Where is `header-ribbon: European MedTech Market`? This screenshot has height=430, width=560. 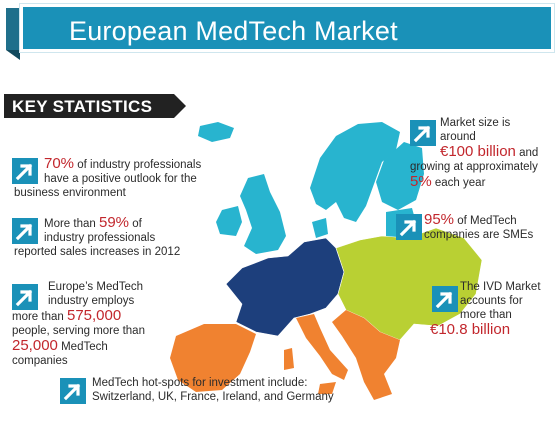
header-ribbon: European MedTech Market is located at coordinates (287, 28).